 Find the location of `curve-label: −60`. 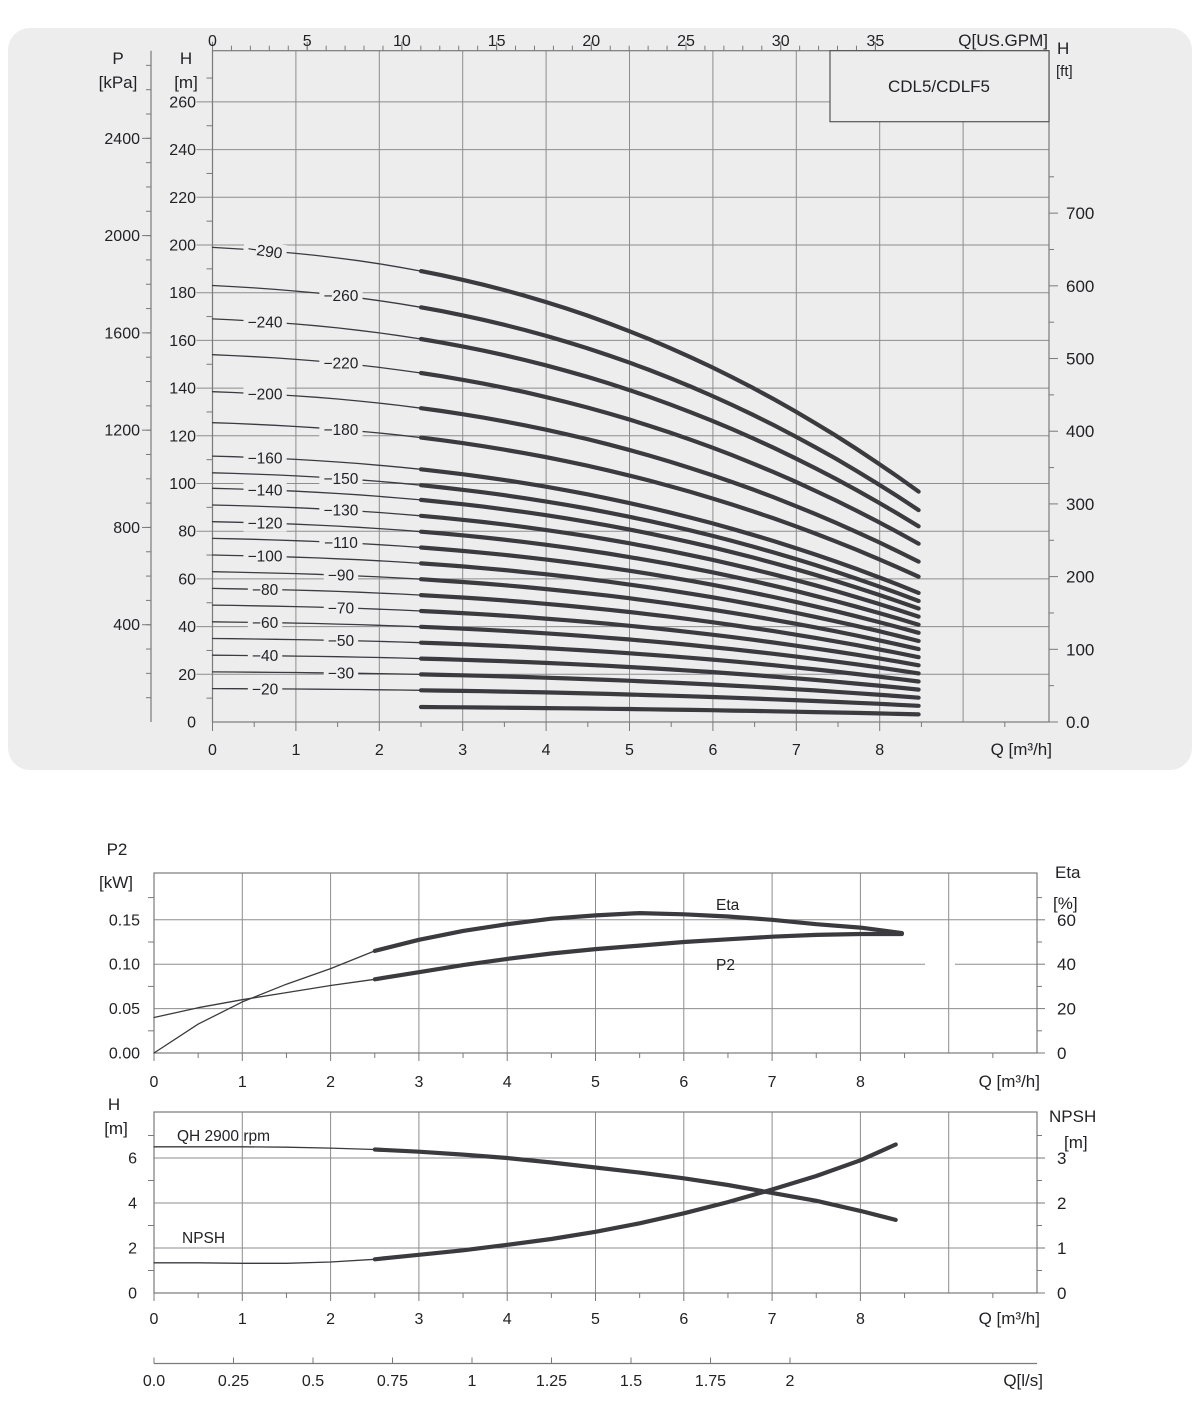

curve-label: −60 is located at coordinates (265, 623).